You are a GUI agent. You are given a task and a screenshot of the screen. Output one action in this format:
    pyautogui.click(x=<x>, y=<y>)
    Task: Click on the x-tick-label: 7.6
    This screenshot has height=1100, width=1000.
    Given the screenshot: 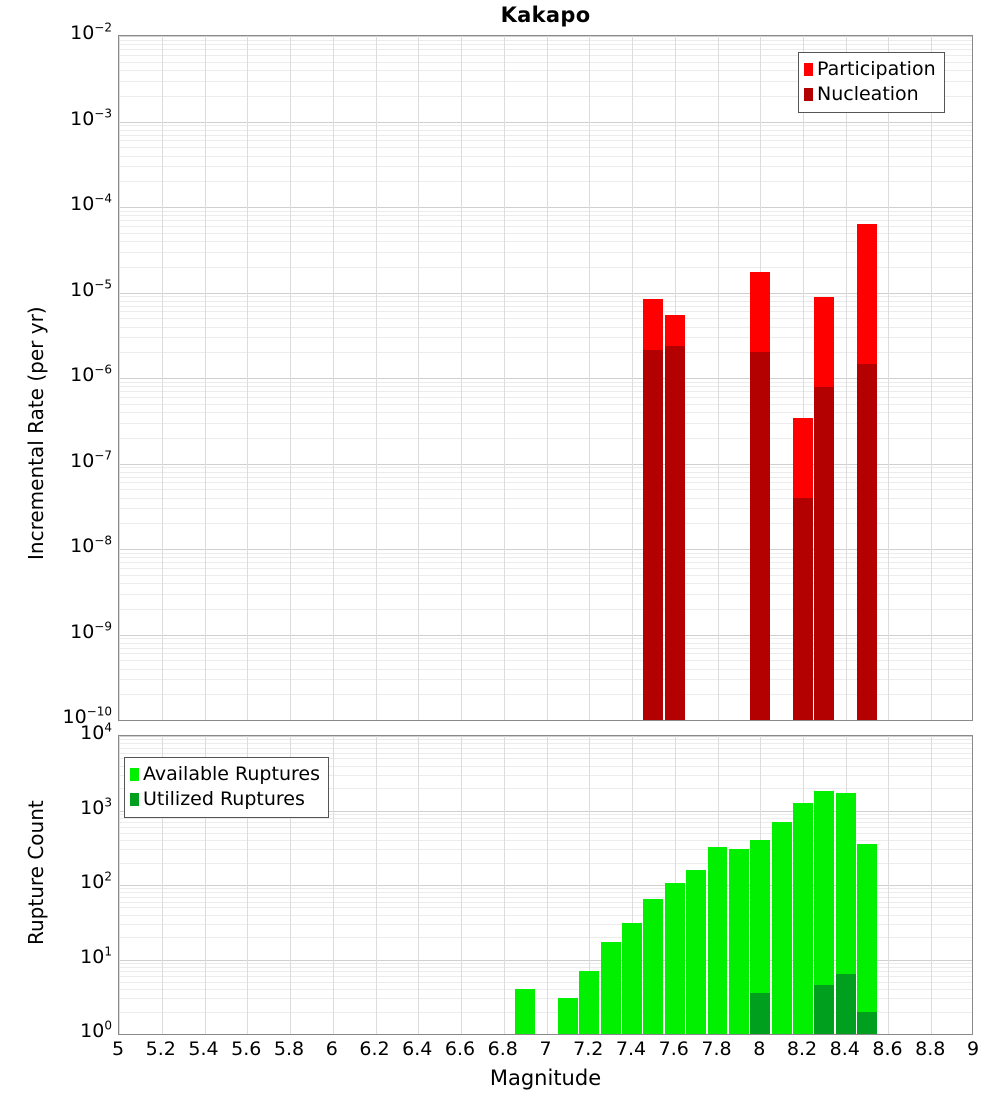 What is the action you would take?
    pyautogui.click(x=673, y=1049)
    